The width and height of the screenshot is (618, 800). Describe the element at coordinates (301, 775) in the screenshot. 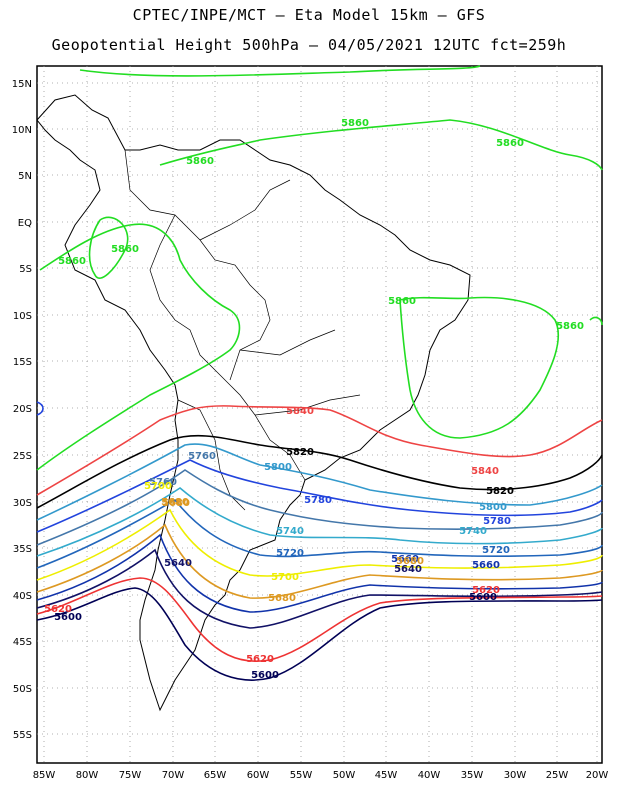

I see `lon-tick-label: 55W` at that location.